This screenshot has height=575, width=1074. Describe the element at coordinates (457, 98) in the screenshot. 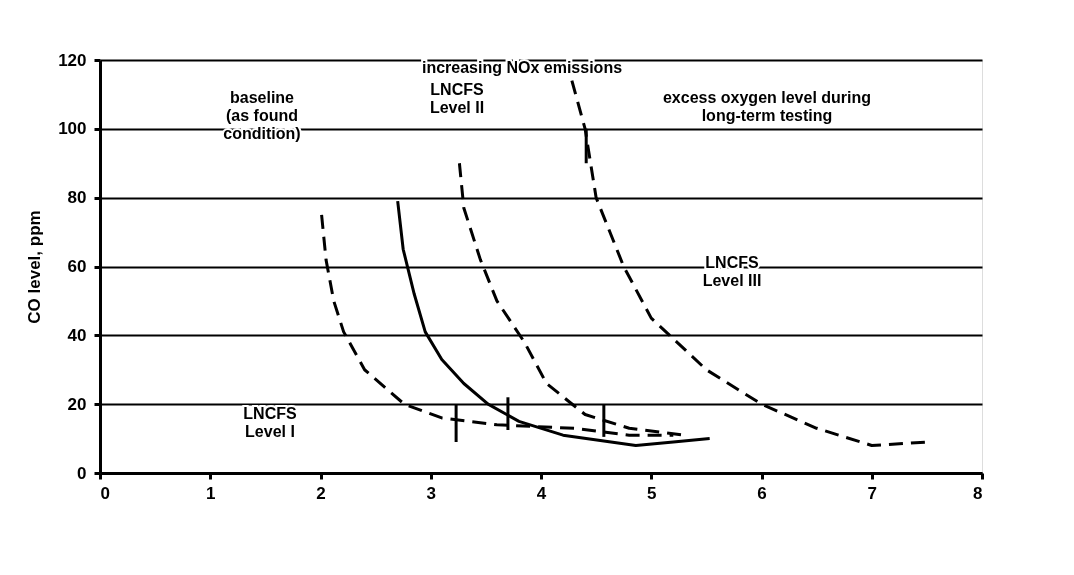

I see `annotation: LNCFS Level II` at that location.